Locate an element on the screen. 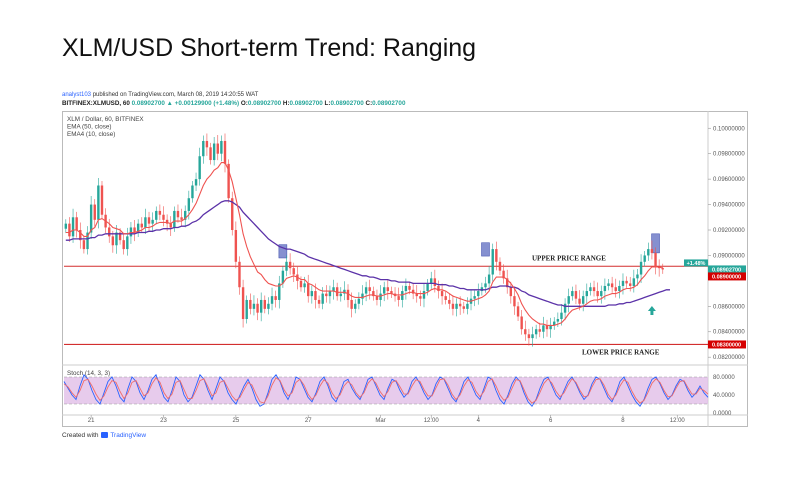 The image size is (809, 482). lower-price-range-label: LOWER PRICE RANGE is located at coordinates (621, 352).